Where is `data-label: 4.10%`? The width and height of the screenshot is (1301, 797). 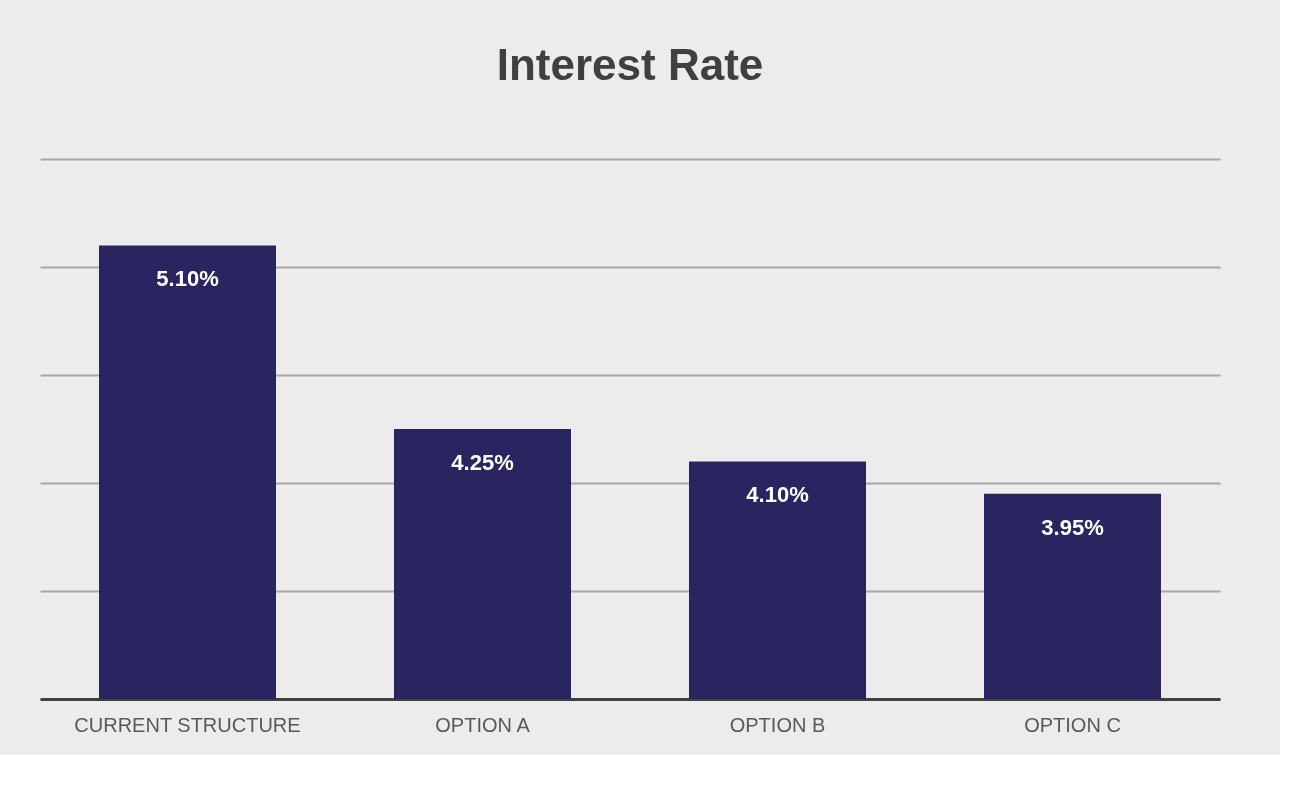
data-label: 4.10% is located at coordinates (777, 495).